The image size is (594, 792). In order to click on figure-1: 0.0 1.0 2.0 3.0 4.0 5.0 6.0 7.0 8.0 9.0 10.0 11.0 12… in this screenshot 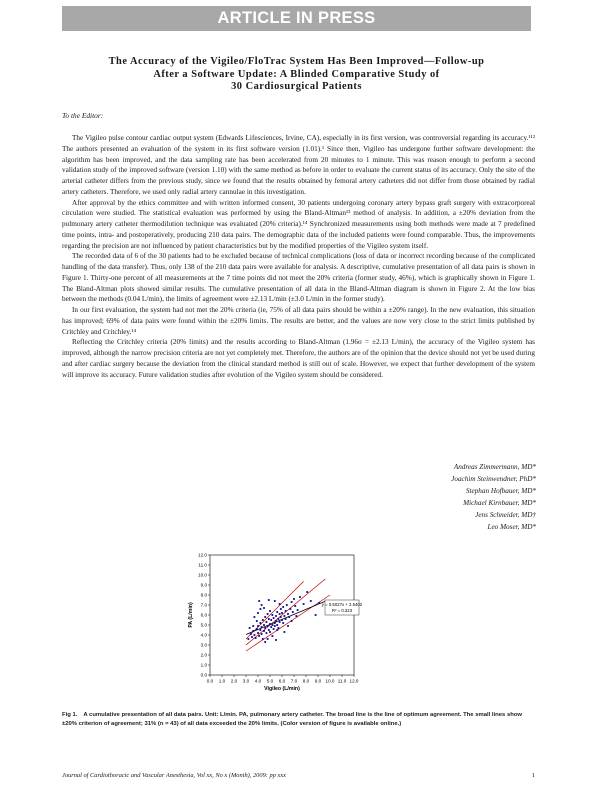, I will do `click(285, 628)`.